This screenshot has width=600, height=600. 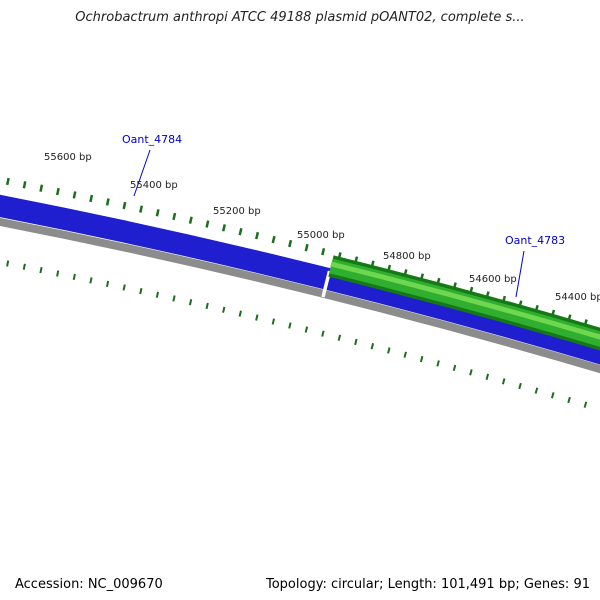 I want to click on tick-label-55400: 55400 bp, so click(x=154, y=185).